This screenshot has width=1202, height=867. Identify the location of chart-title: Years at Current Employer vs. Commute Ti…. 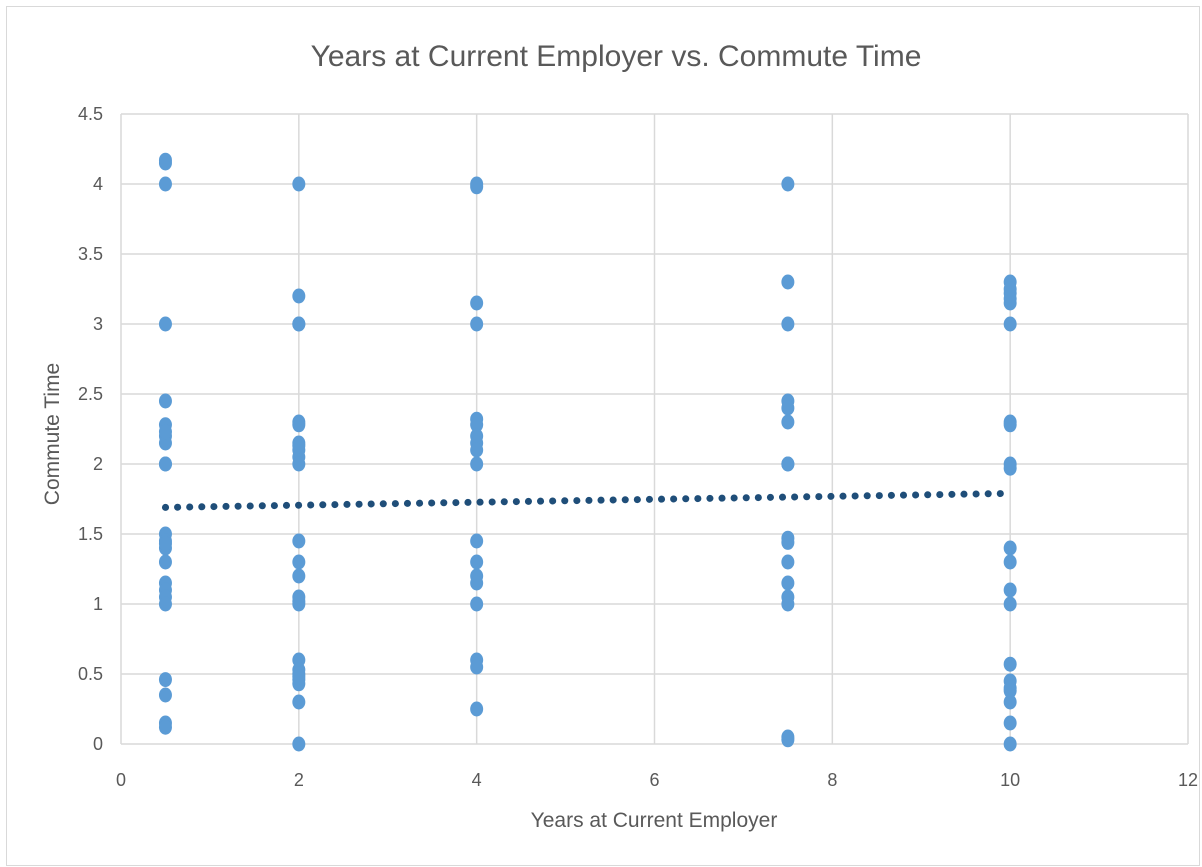
(616, 56).